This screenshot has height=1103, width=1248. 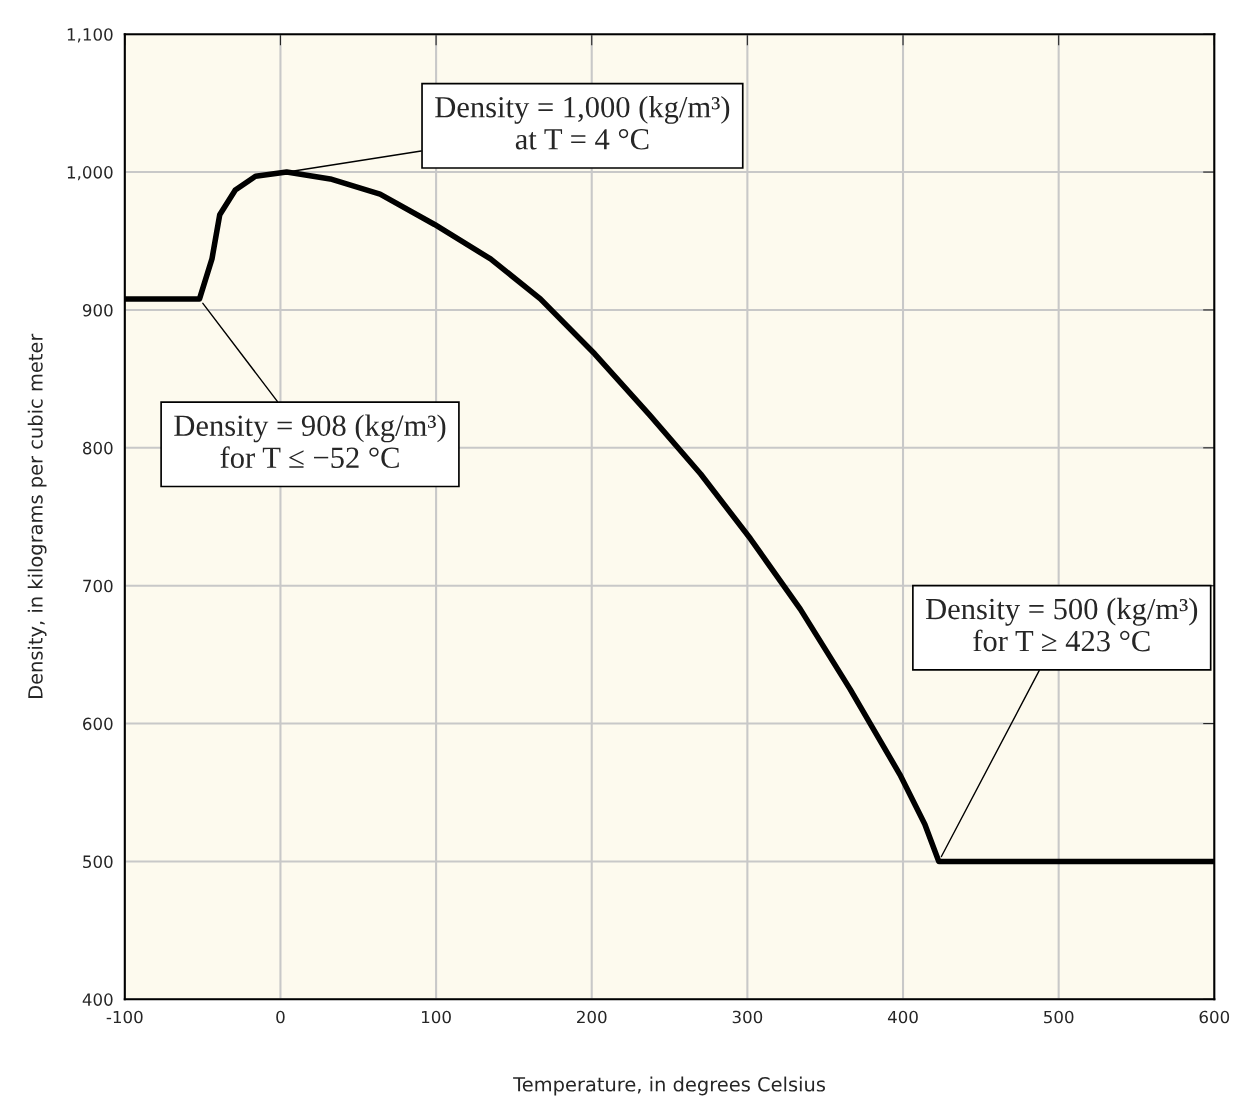 I want to click on y-tick-label: 1,100, so click(x=90, y=35).